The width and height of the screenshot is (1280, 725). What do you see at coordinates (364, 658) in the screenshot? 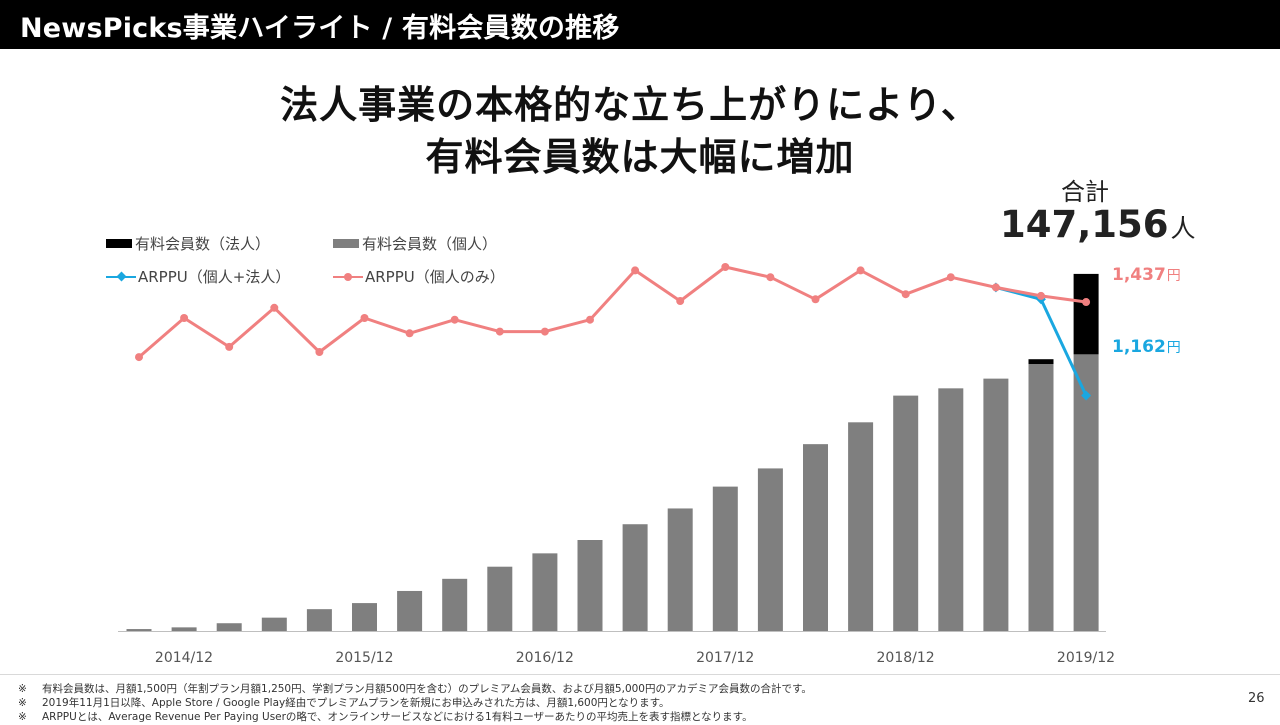
I see `x-tick-label: 2015/12` at bounding box center [364, 658].